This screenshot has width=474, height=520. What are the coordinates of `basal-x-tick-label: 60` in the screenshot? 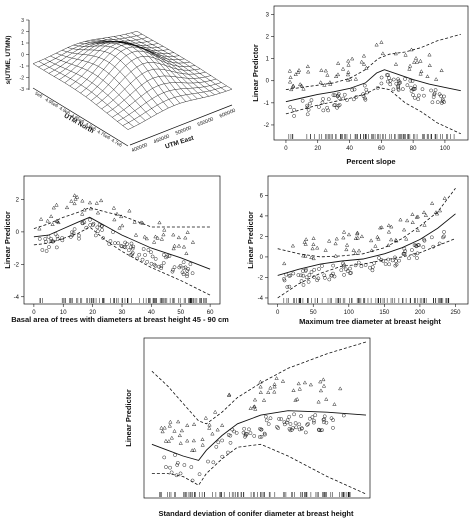 It's located at (210, 313).